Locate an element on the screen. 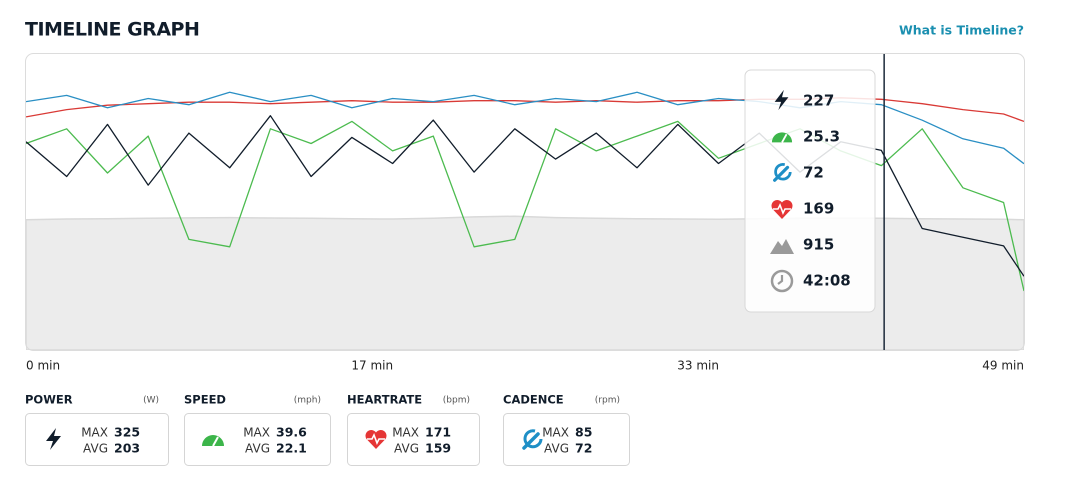  stat-card: CADENCE (rpm) MAX 85 AVG 72 is located at coordinates (566, 429).